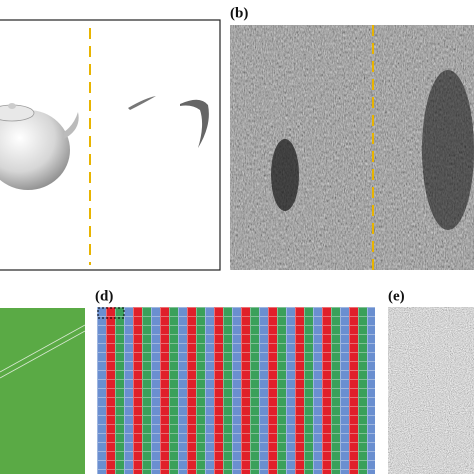  Describe the element at coordinates (431, 390) in the screenshot. I see `noise-image` at that location.